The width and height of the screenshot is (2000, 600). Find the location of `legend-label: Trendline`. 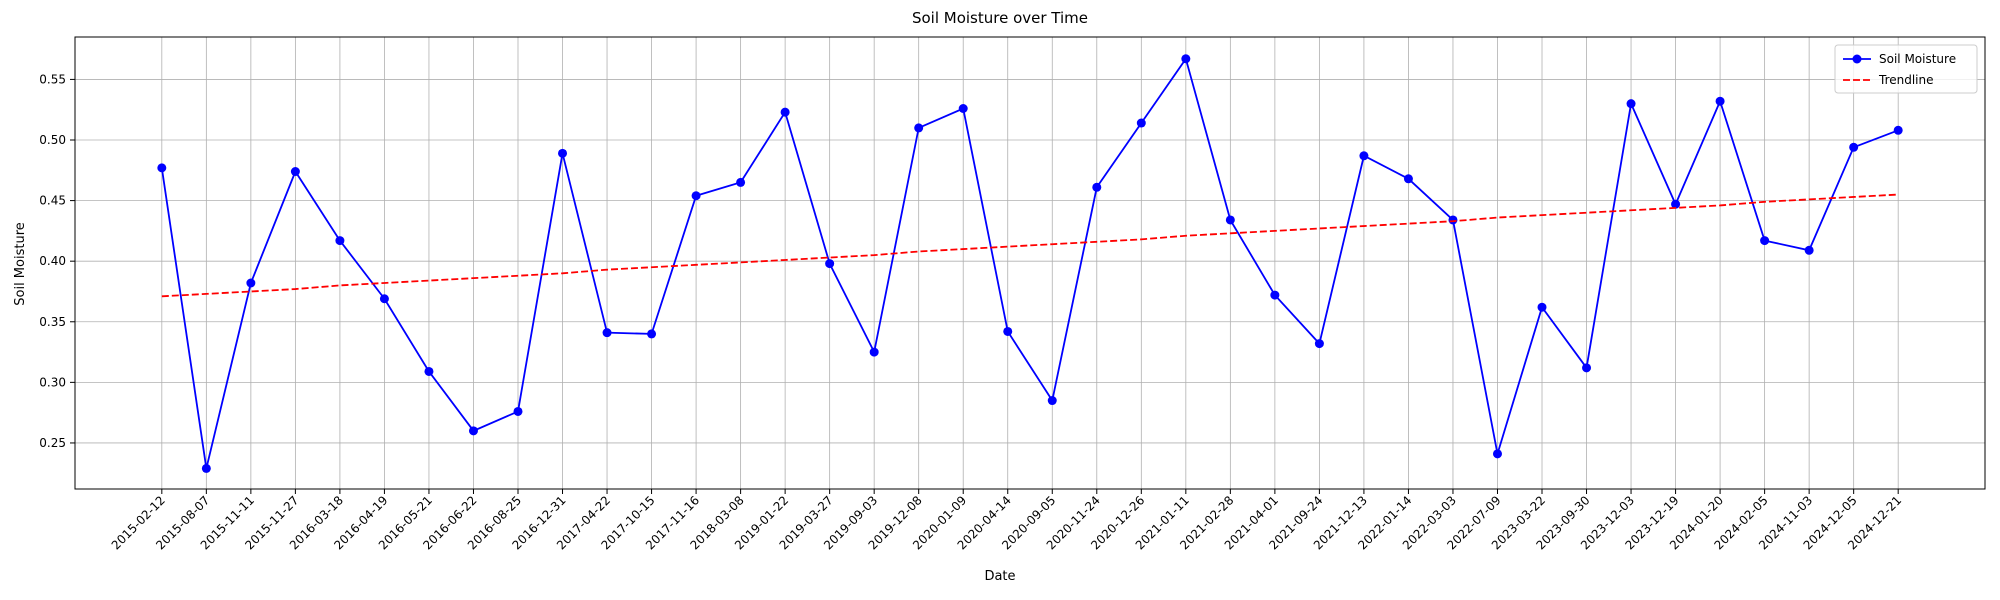

legend-label: Trendline is located at coordinates (1906, 80).